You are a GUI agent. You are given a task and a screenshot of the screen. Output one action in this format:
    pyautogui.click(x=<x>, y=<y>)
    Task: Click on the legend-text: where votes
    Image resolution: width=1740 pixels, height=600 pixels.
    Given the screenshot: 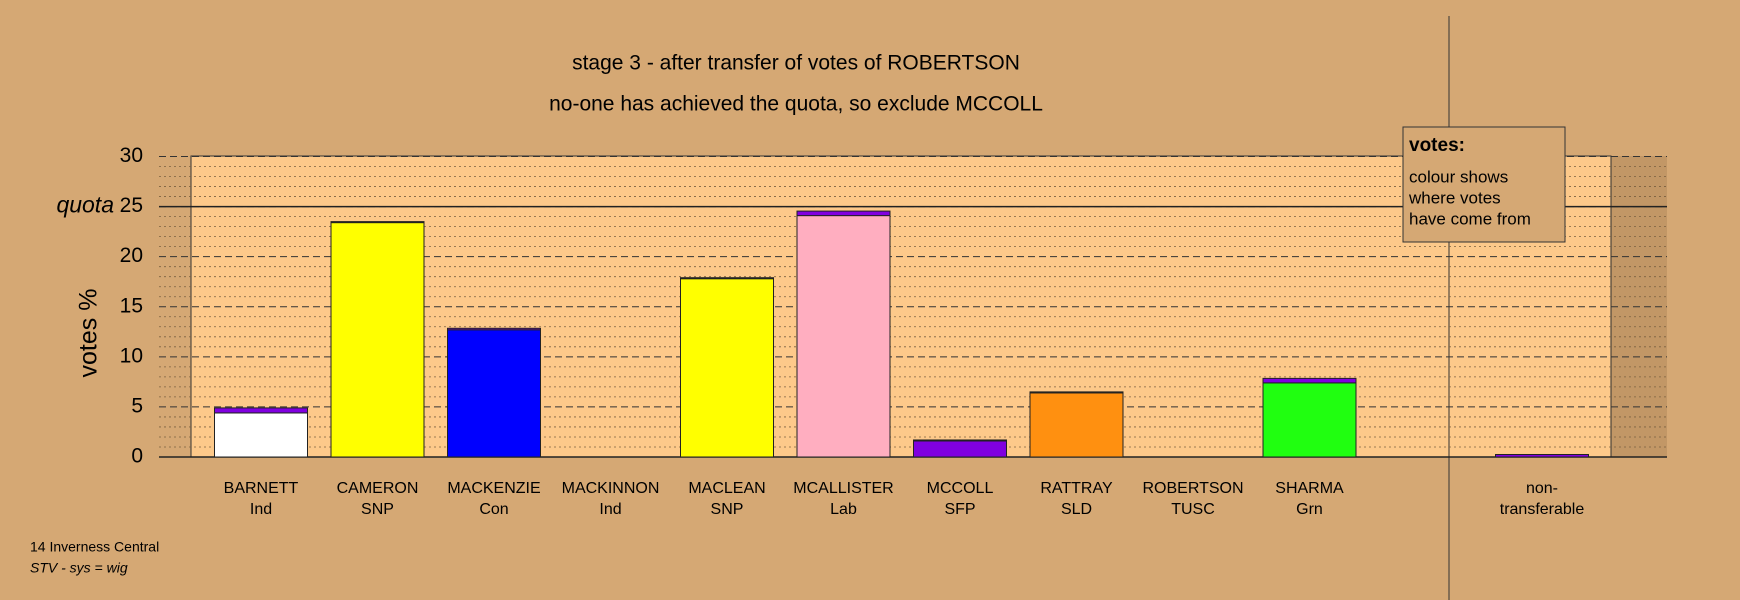 What is the action you would take?
    pyautogui.click(x=1454, y=197)
    